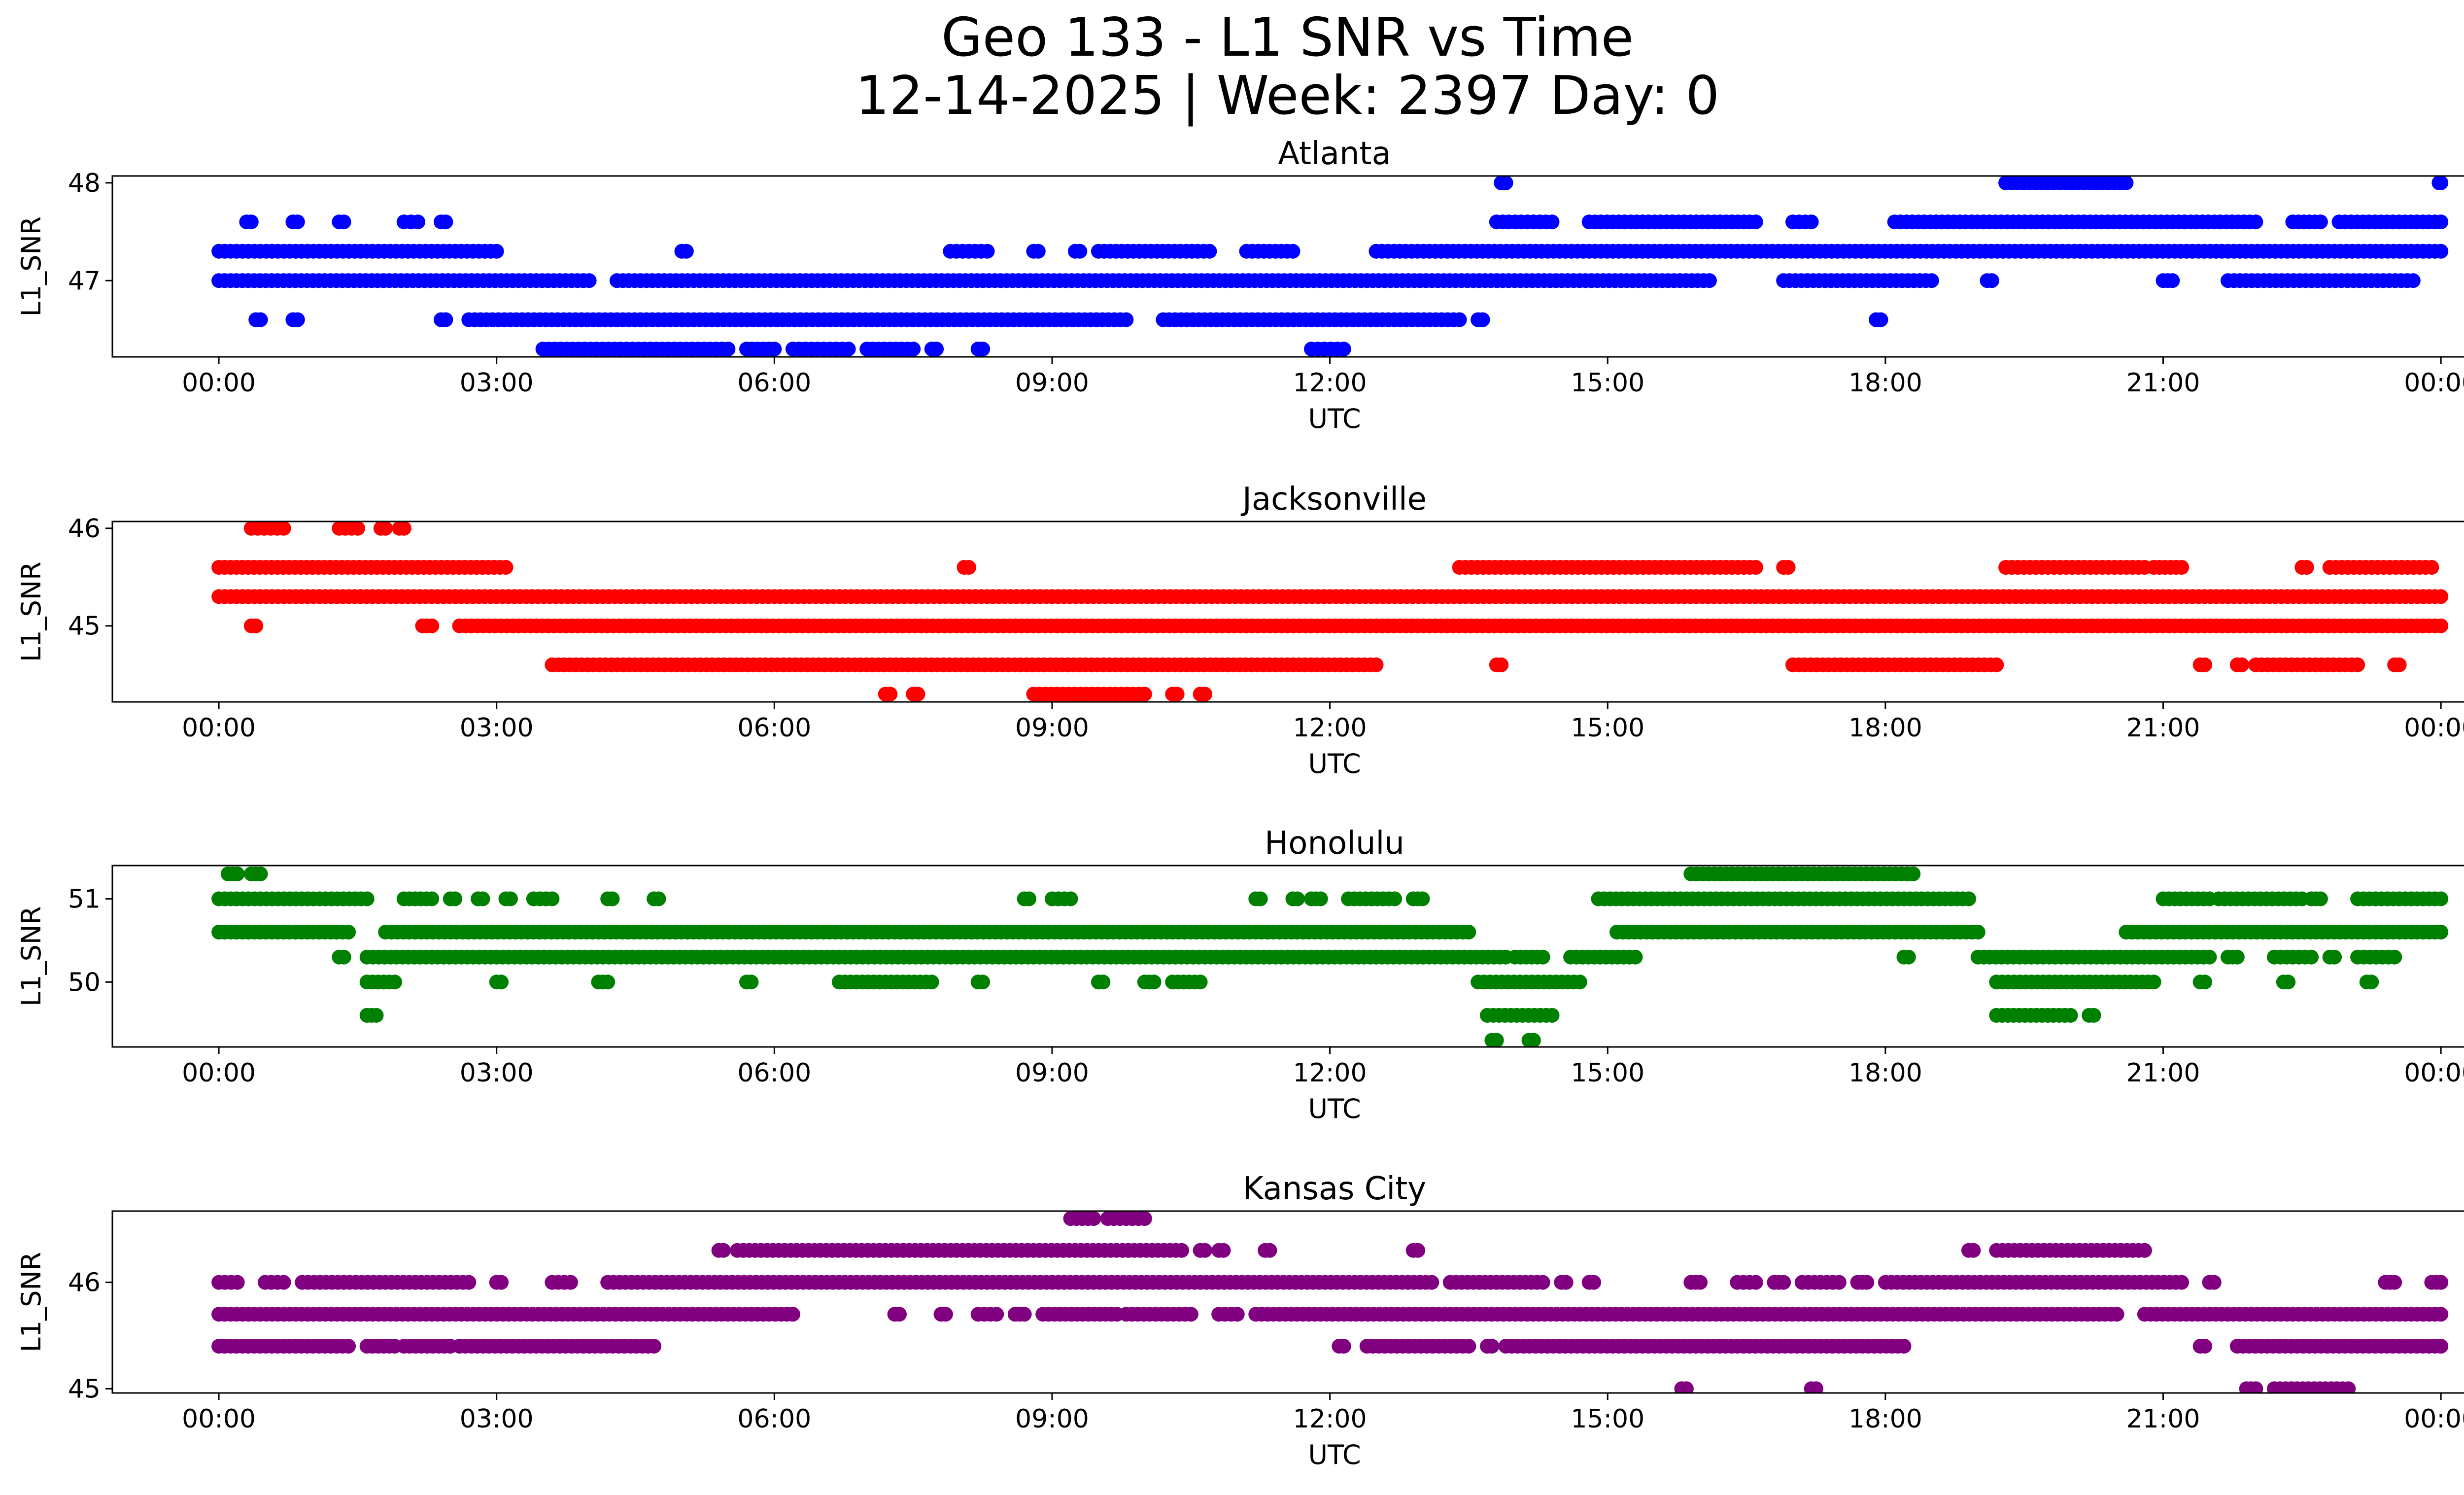 The height and width of the screenshot is (1495, 2464). I want to click on jacksonville-x-tick-label: 18:00, so click(1885, 728).